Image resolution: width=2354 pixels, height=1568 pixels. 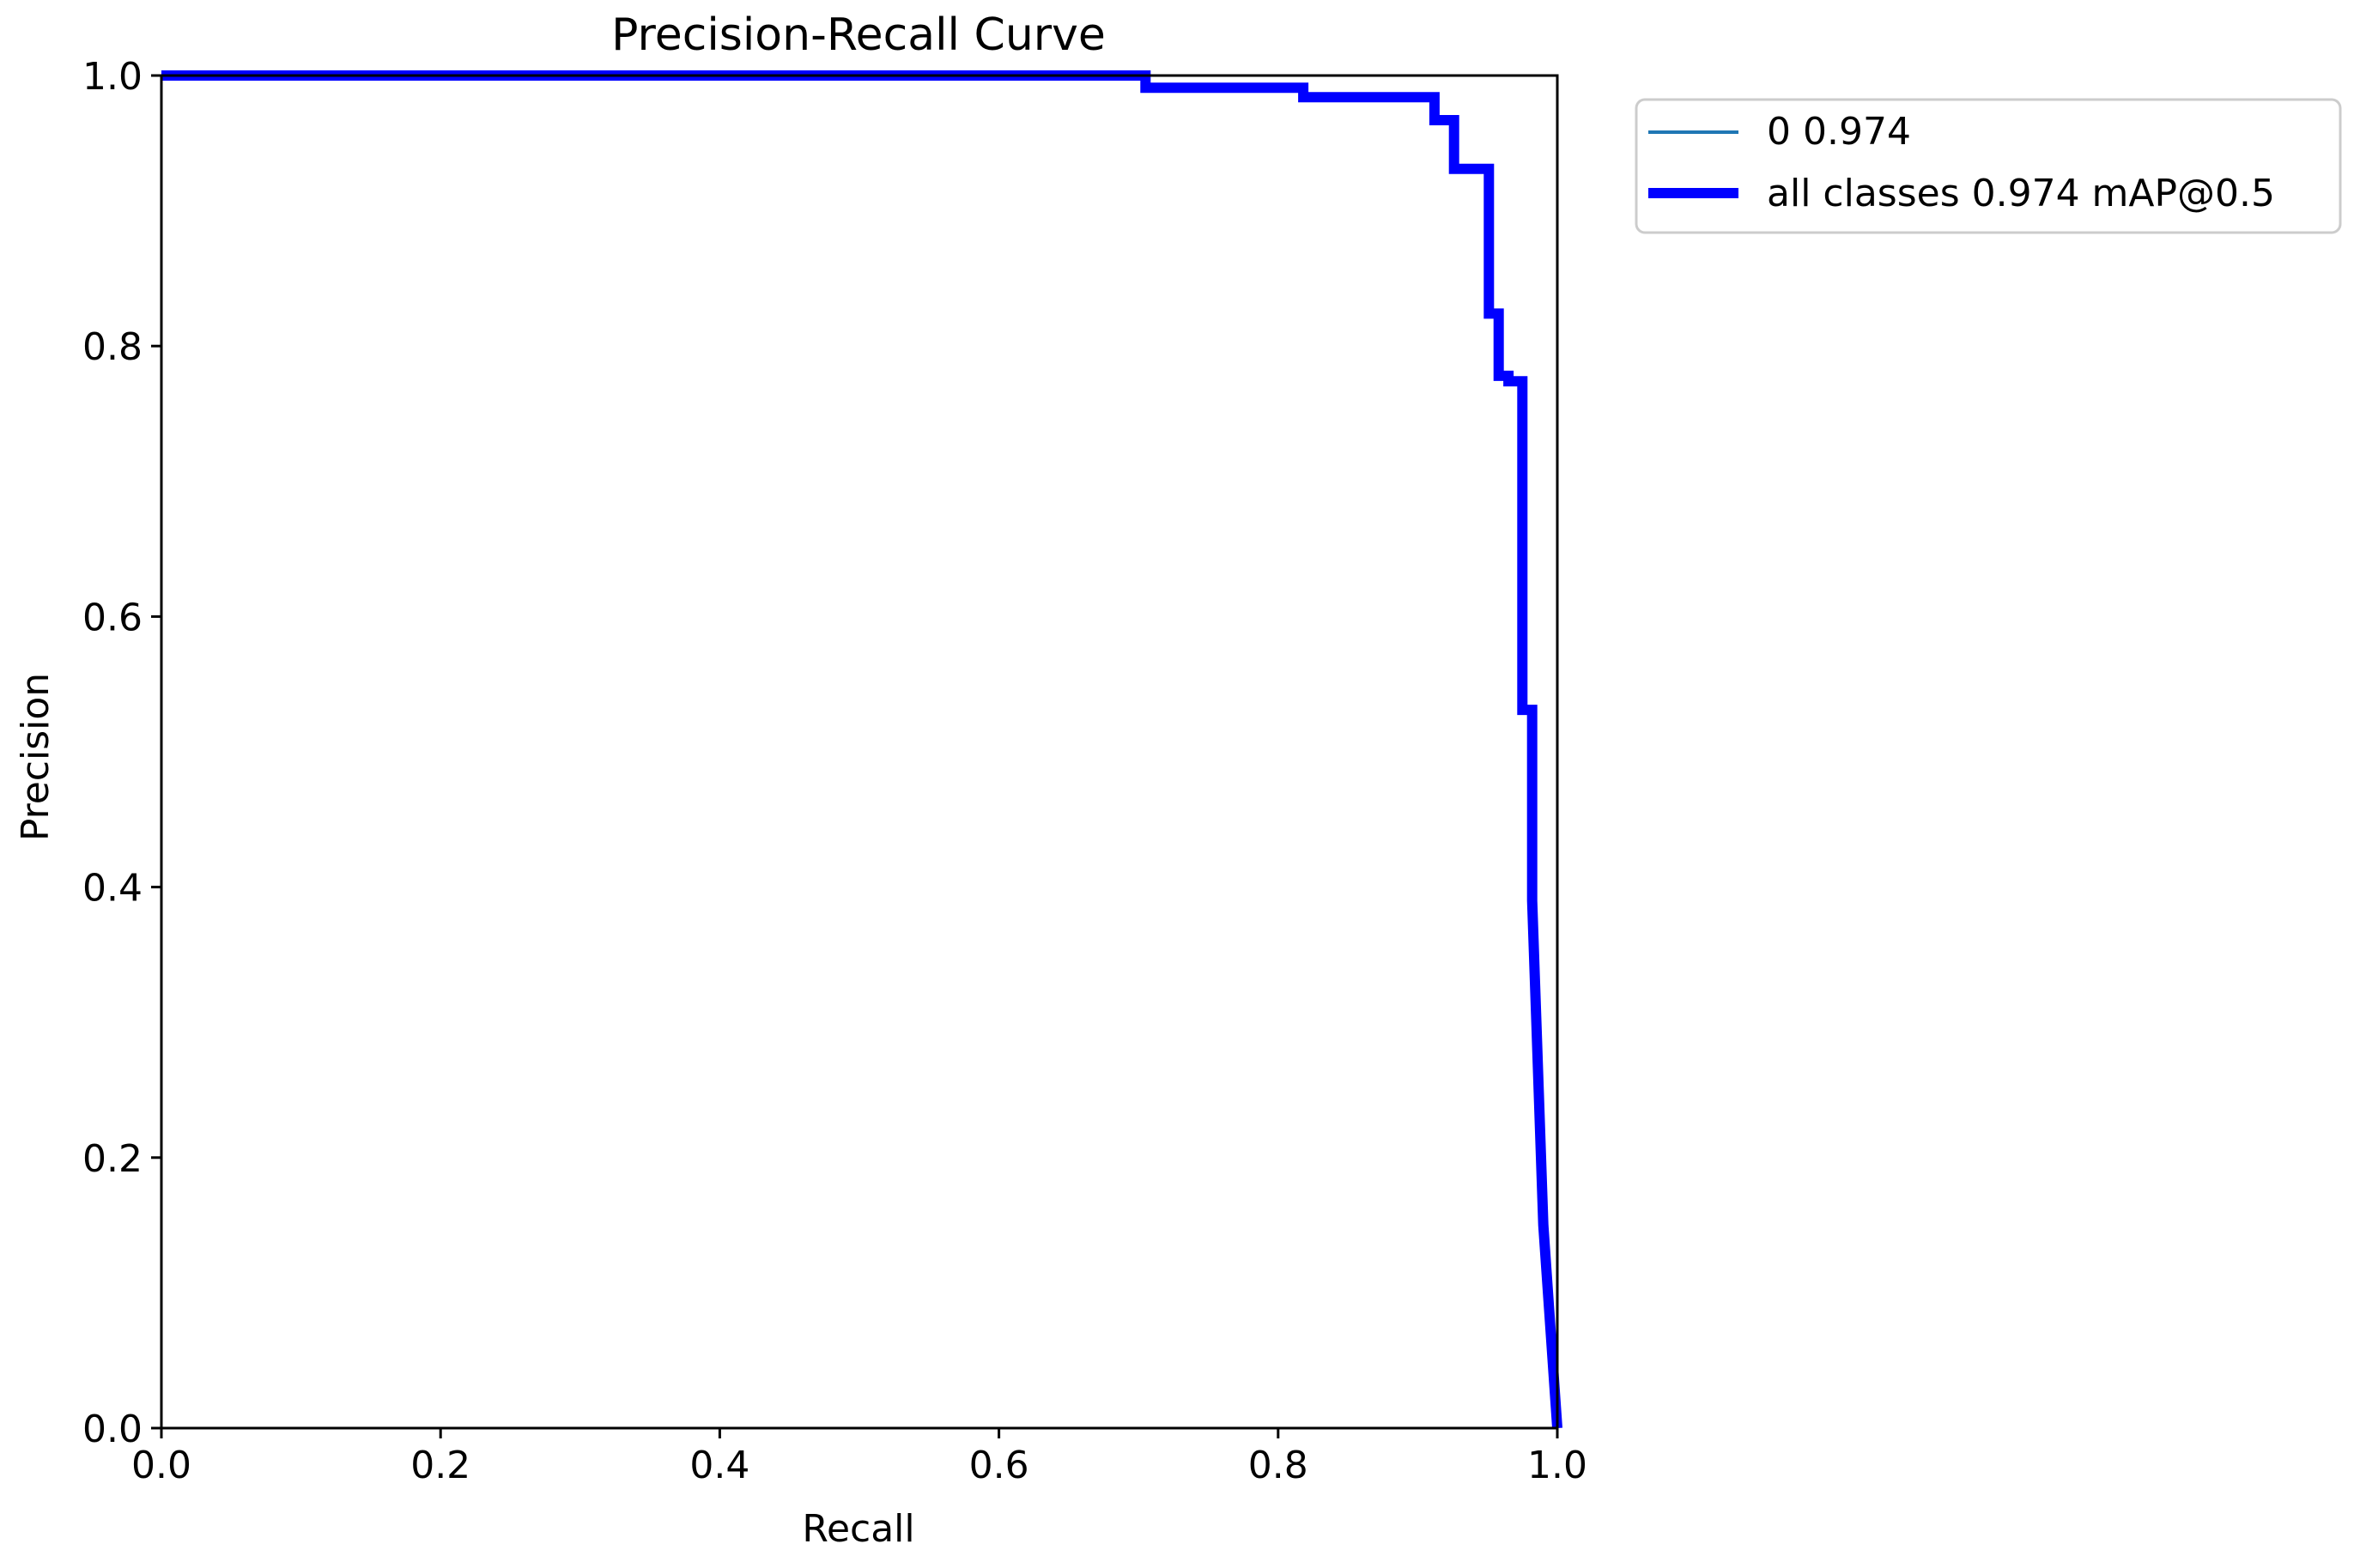 I want to click on x-tick-label: 0.4, so click(x=719, y=1465).